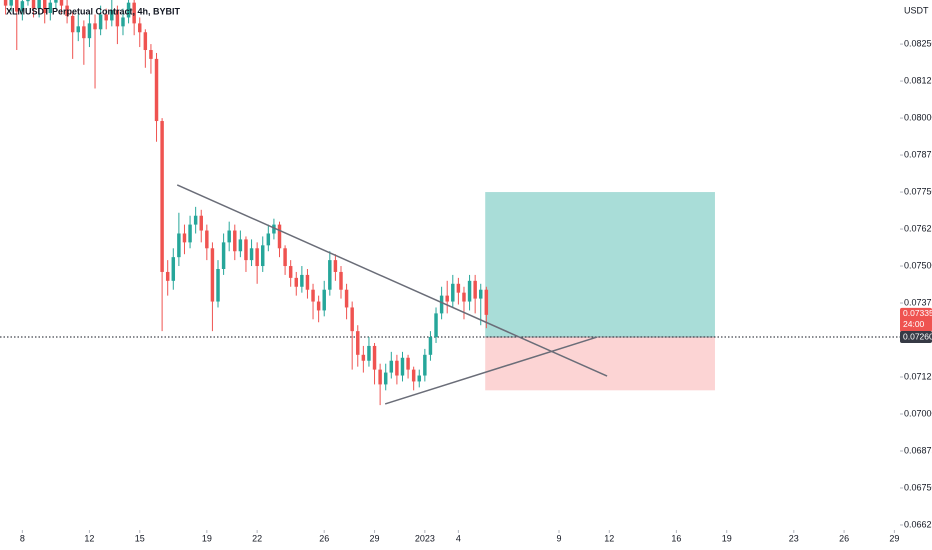 The height and width of the screenshot is (550, 932). What do you see at coordinates (257, 538) in the screenshot?
I see `x-tick-label: 22` at bounding box center [257, 538].